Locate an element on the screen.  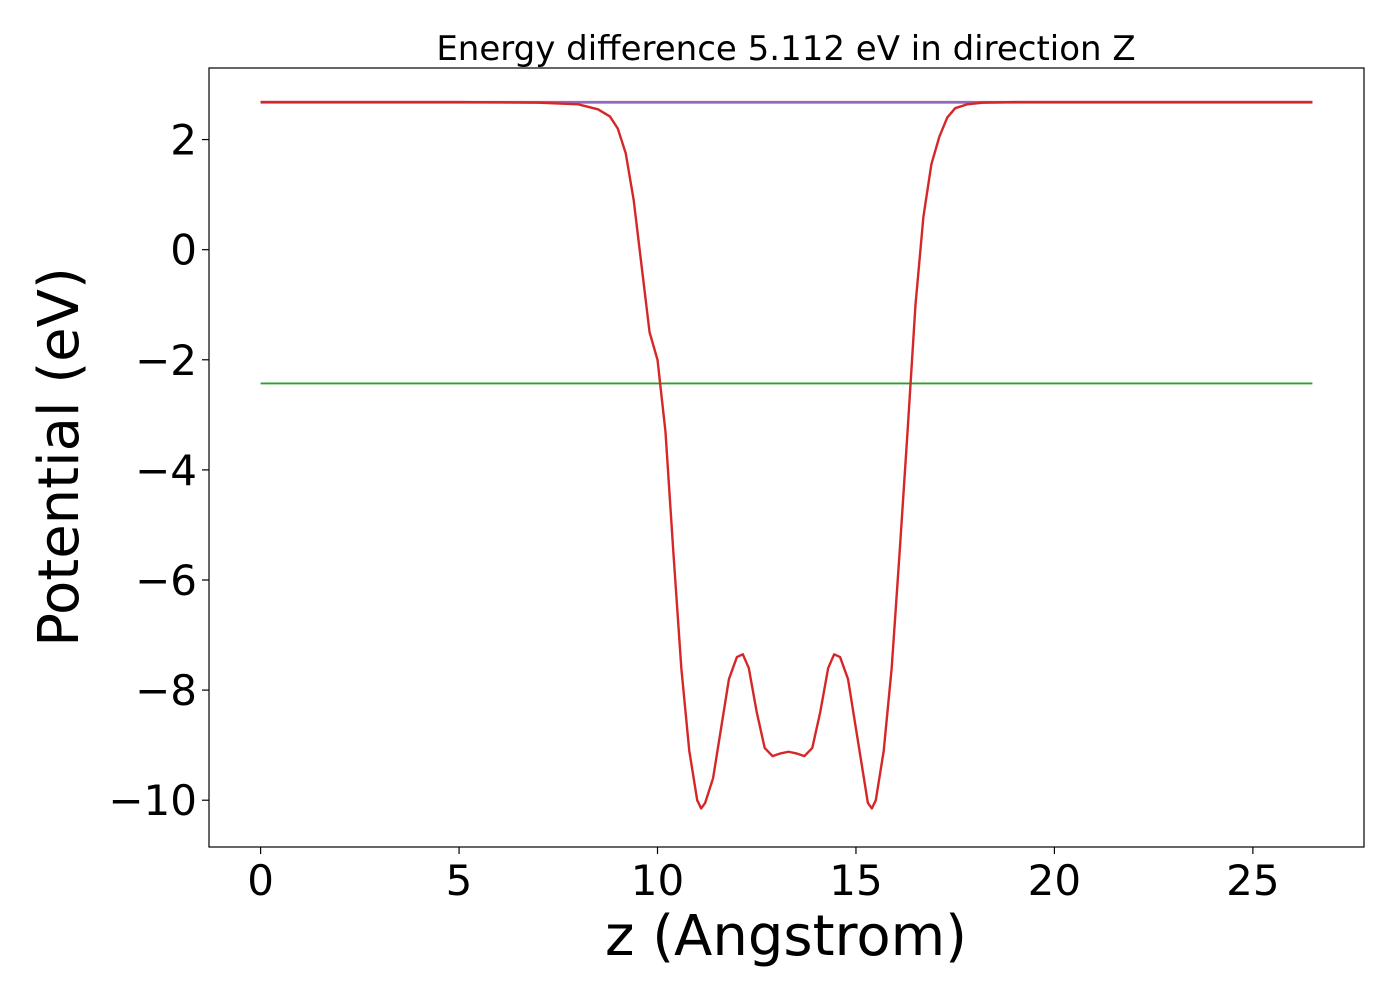
x-tick-label: 10 is located at coordinates (657, 880).